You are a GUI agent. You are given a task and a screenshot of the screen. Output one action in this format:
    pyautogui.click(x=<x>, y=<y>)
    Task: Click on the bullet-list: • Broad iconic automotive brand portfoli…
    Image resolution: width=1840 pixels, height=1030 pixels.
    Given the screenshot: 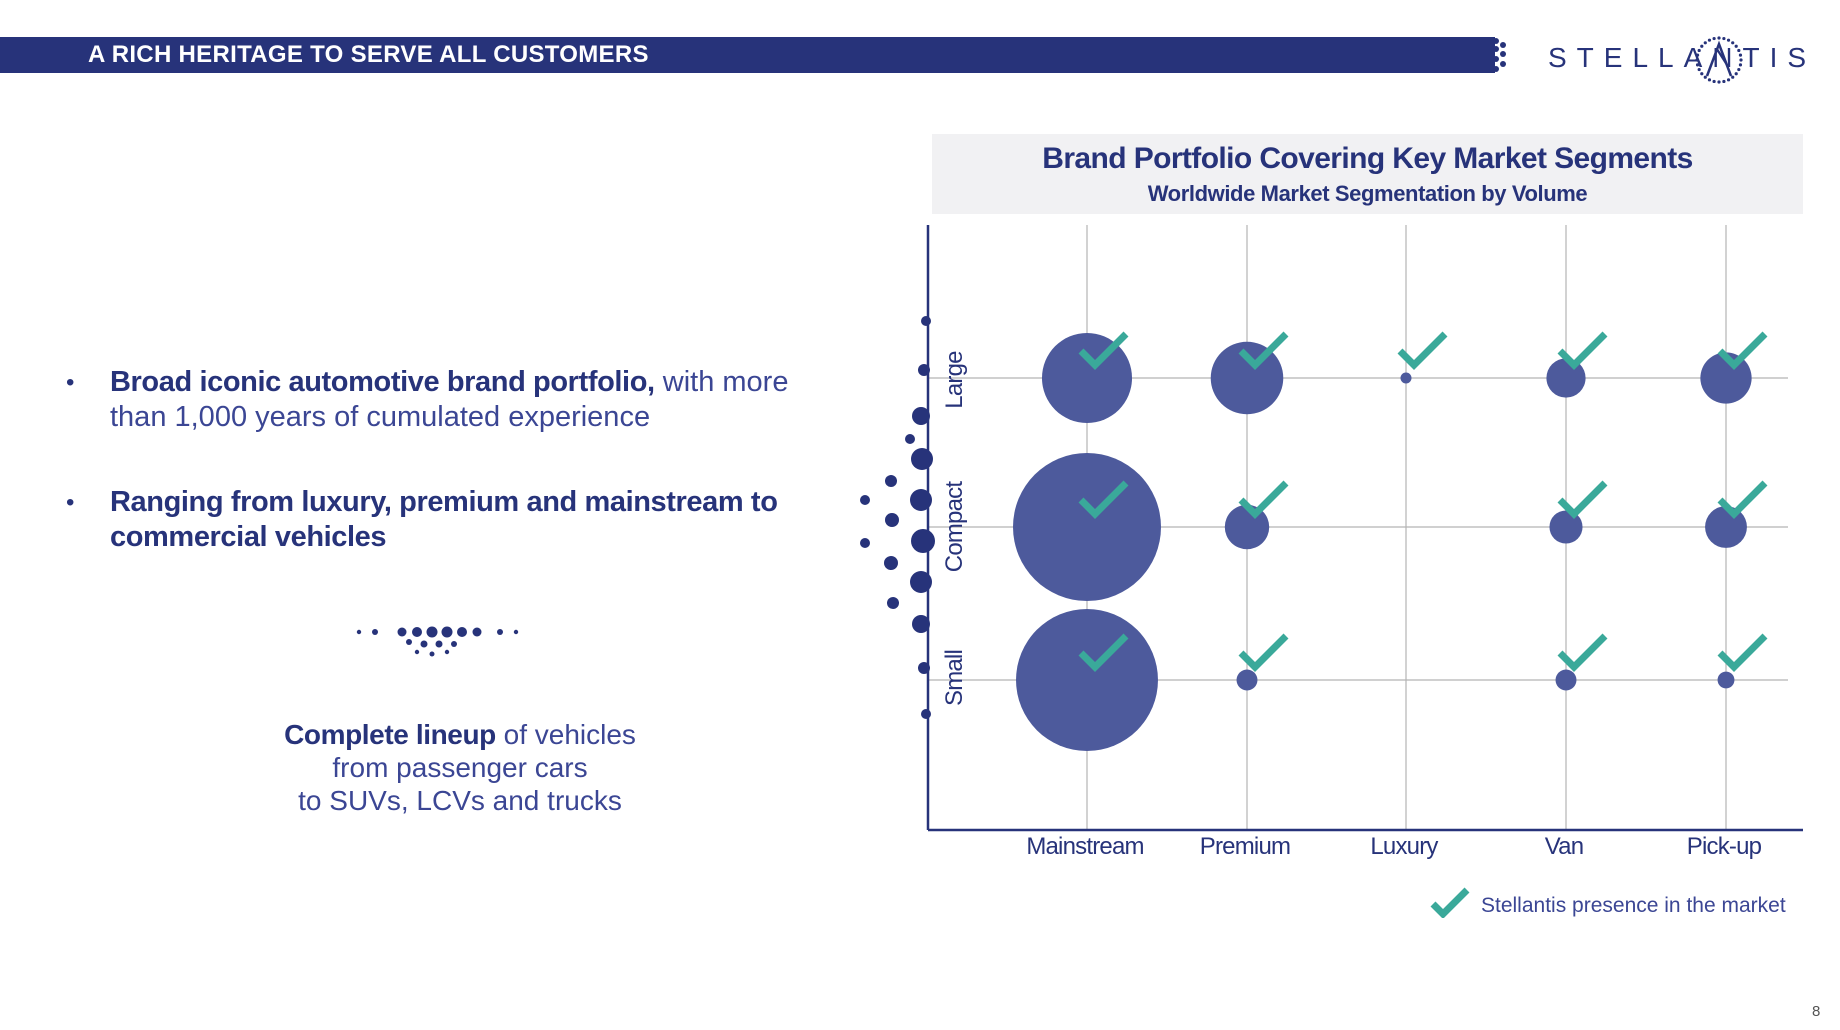 What is the action you would take?
    pyautogui.click(x=447, y=485)
    